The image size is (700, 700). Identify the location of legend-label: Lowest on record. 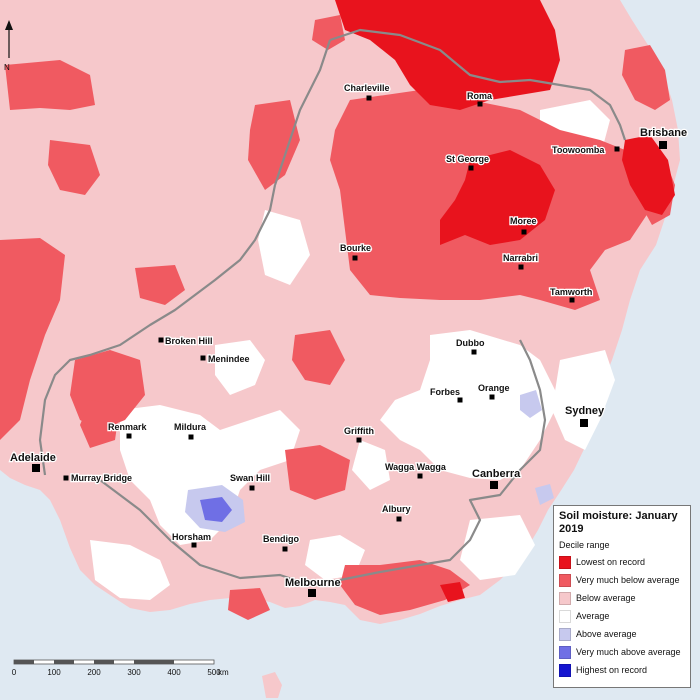
(611, 562).